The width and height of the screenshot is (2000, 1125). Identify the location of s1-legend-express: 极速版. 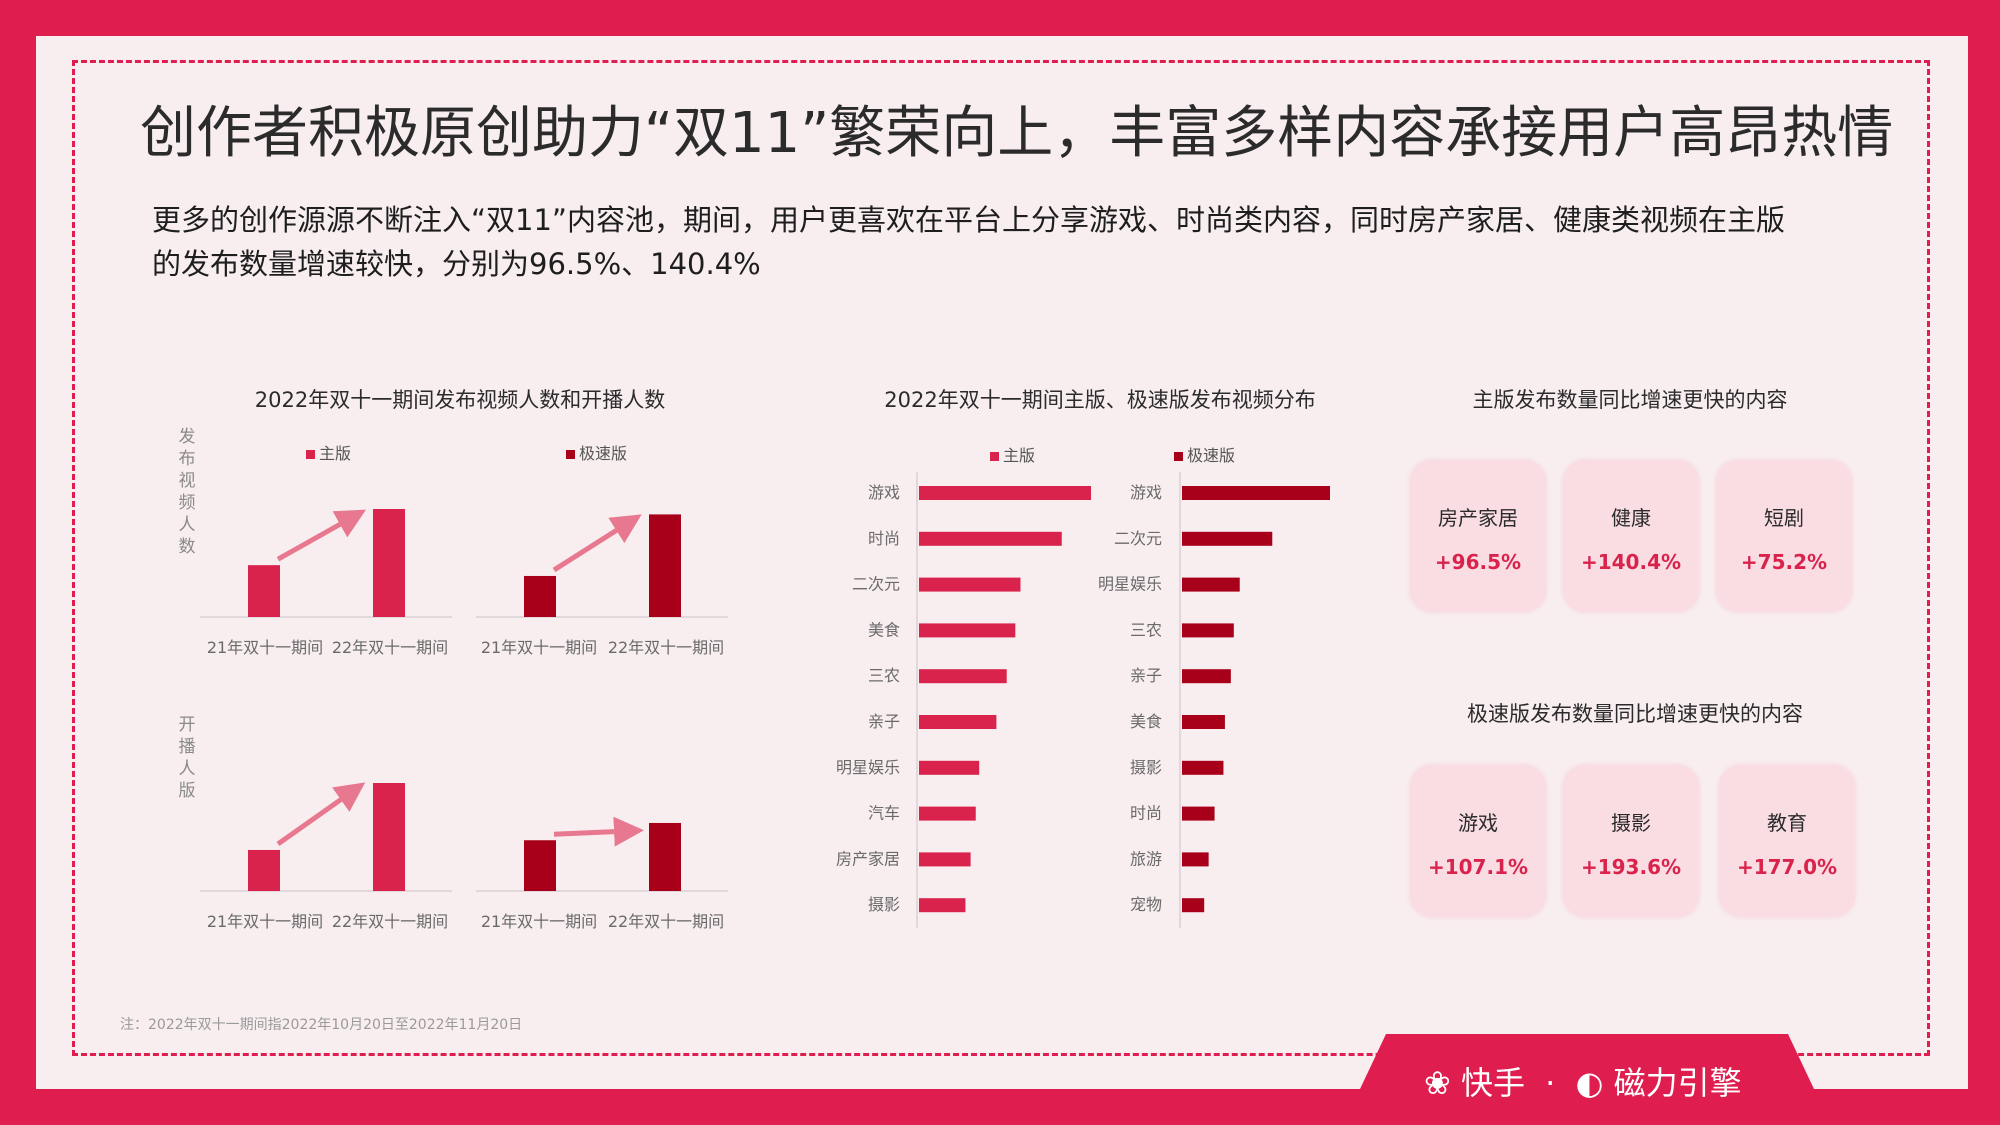
(596, 452).